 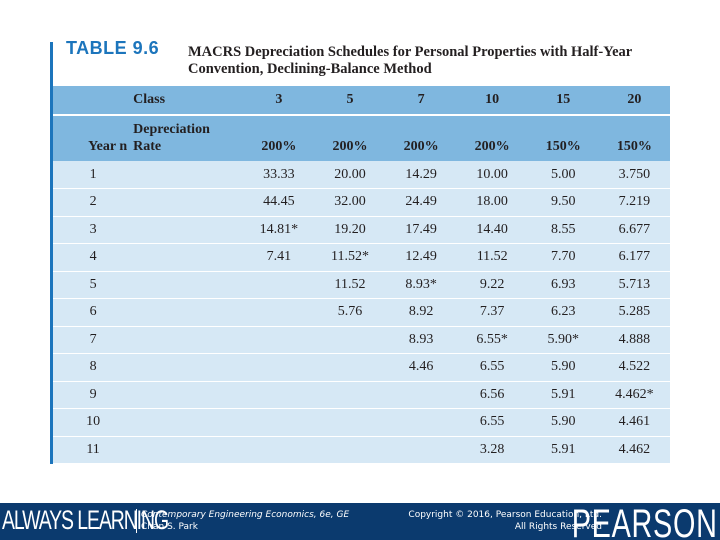 I want to click on table-row: 4 7.41 11.52* 12.49 11.52 7.70 6.177, so click(x=361, y=257).